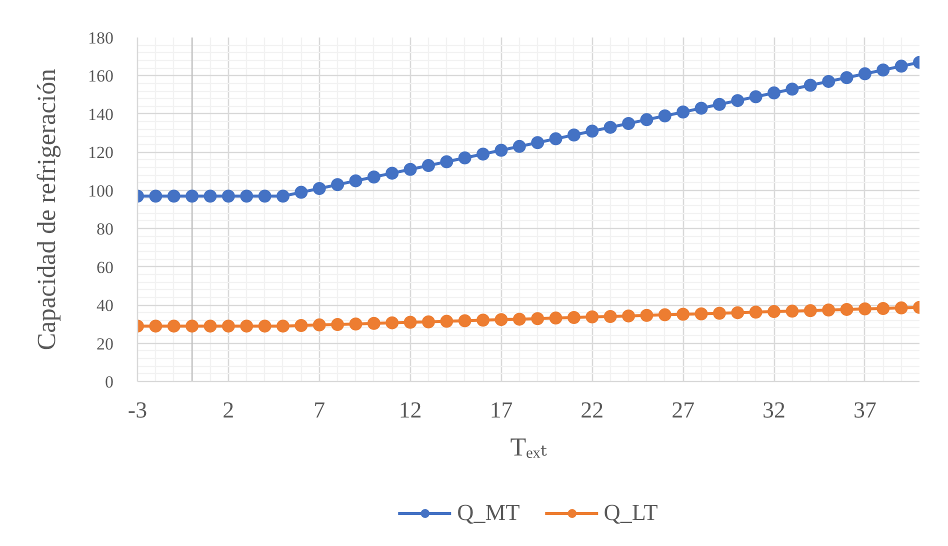 The image size is (948, 546). What do you see at coordinates (592, 410) in the screenshot?
I see `x-tick-label: 22` at bounding box center [592, 410].